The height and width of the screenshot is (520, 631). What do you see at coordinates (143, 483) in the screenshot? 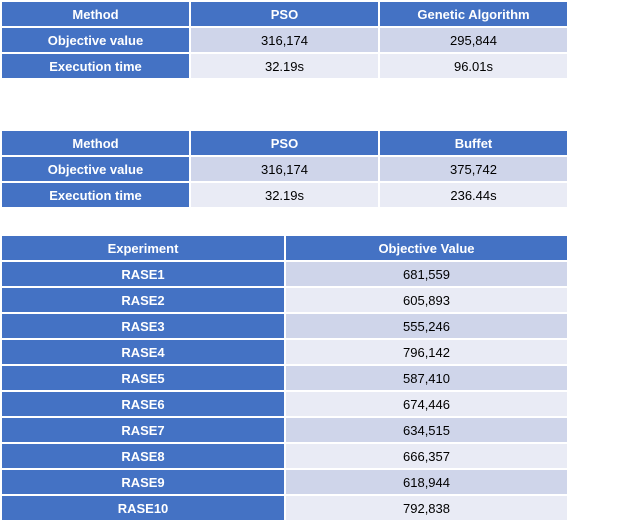
I see `row-label: RASE9` at bounding box center [143, 483].